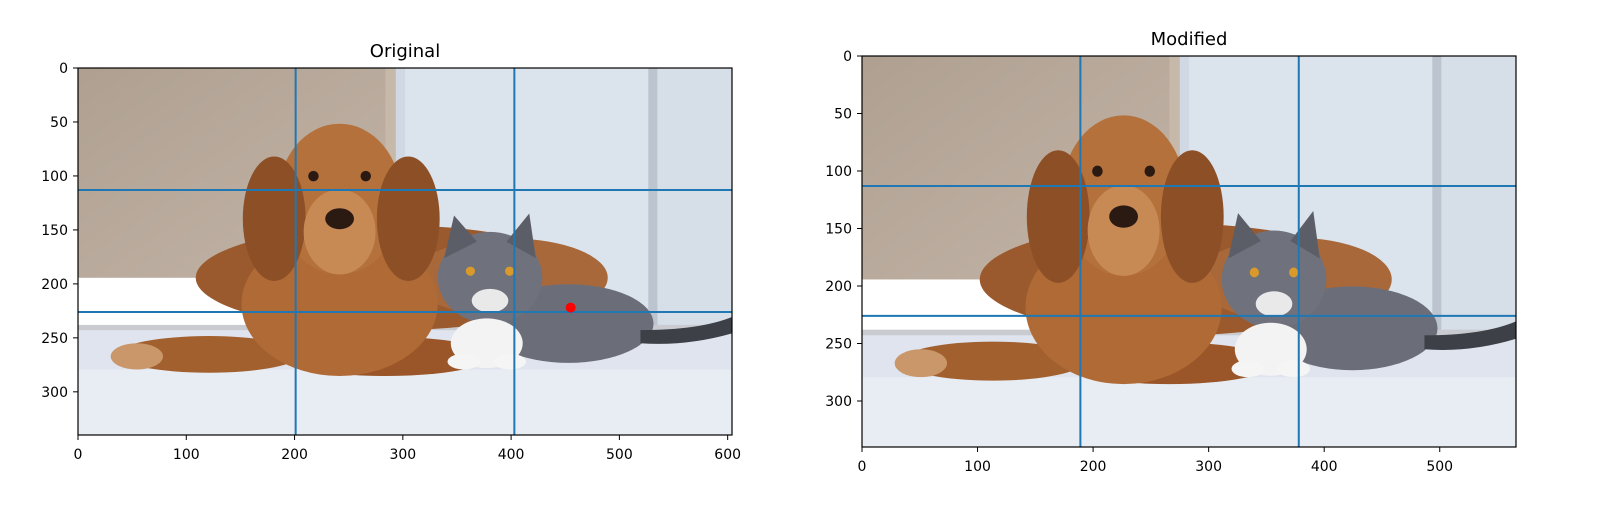  Describe the element at coordinates (727, 455) in the screenshot. I see `x-tick-label-original-600: 600` at that location.